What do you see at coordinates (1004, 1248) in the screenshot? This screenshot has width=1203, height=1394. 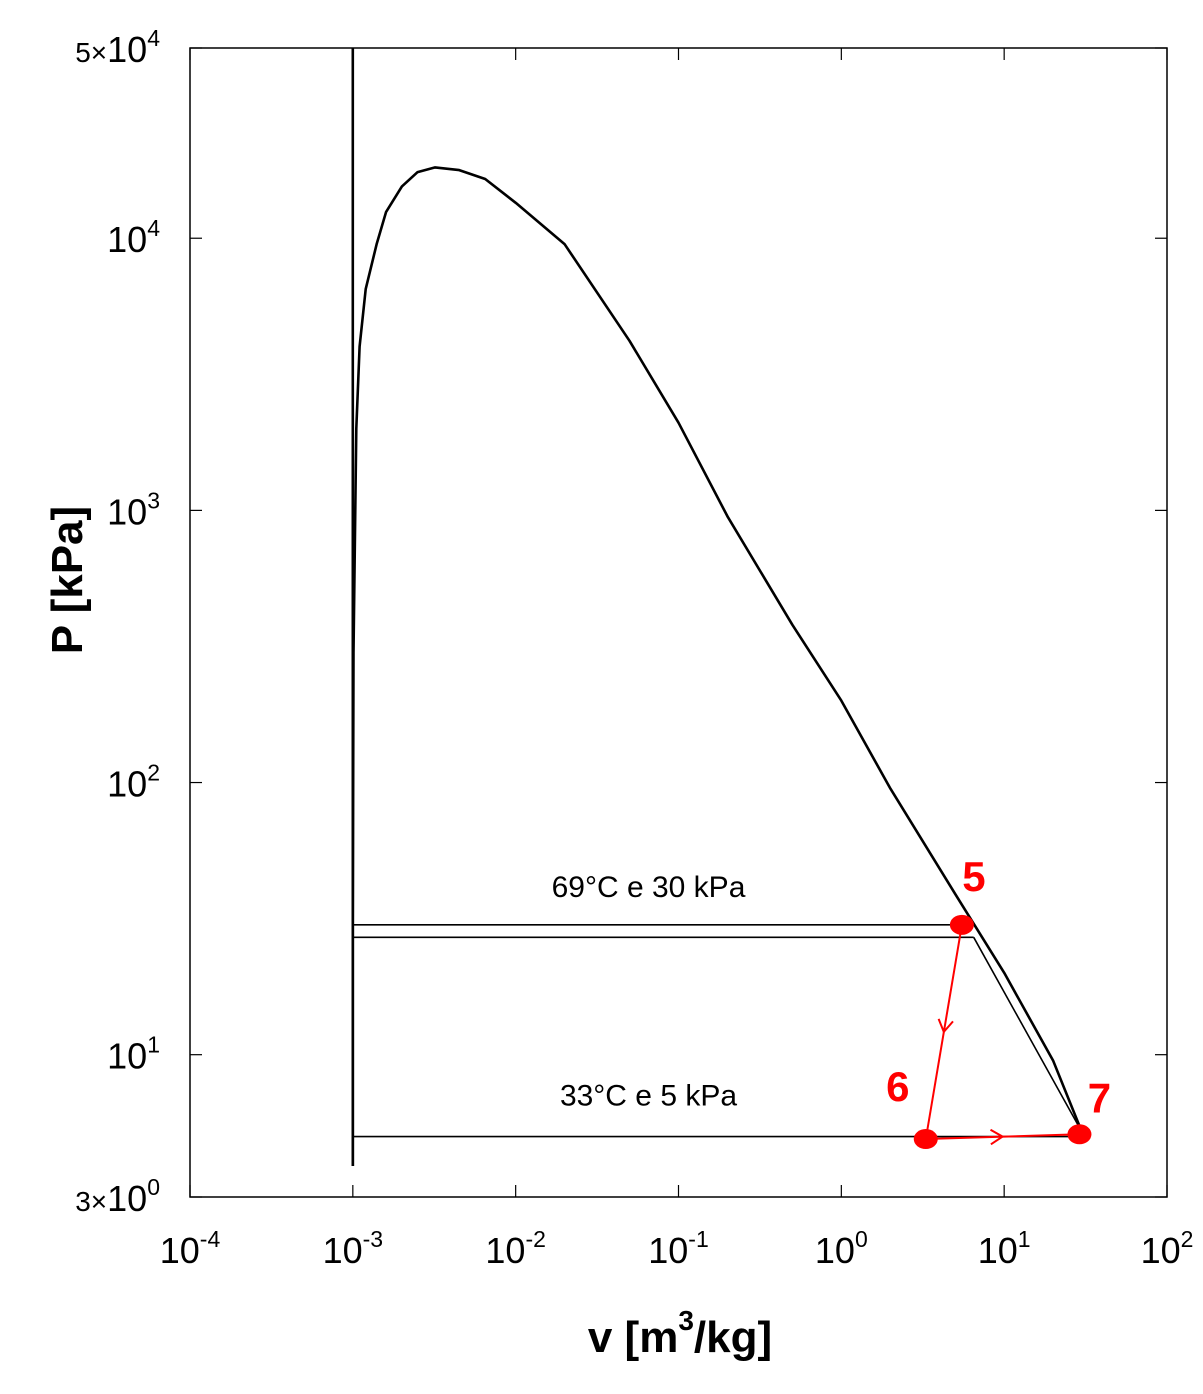 I see `x-tick-label: 10¹` at bounding box center [1004, 1248].